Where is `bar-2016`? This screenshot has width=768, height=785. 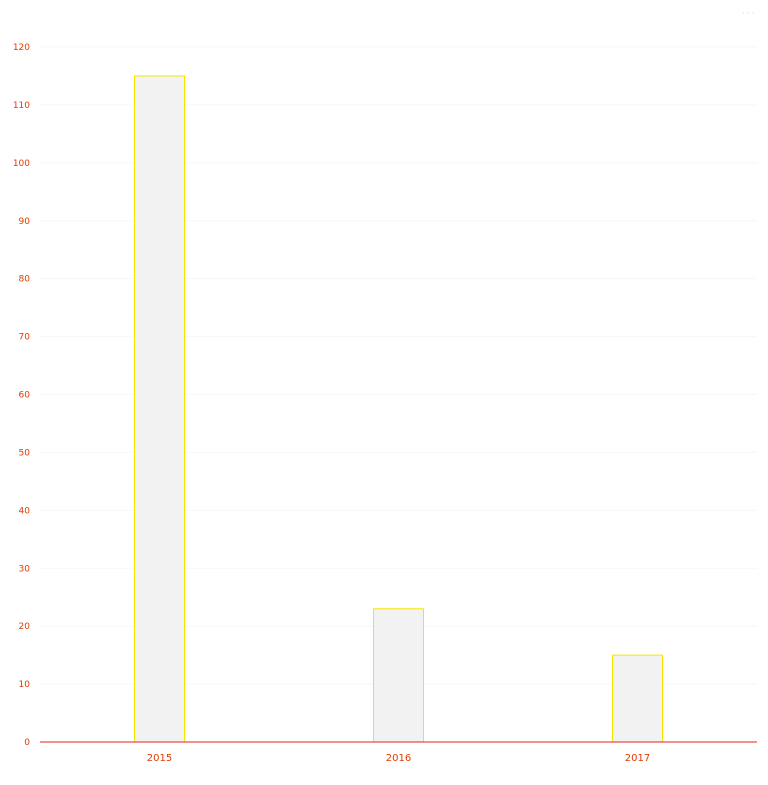
bar-2016 is located at coordinates (398, 675).